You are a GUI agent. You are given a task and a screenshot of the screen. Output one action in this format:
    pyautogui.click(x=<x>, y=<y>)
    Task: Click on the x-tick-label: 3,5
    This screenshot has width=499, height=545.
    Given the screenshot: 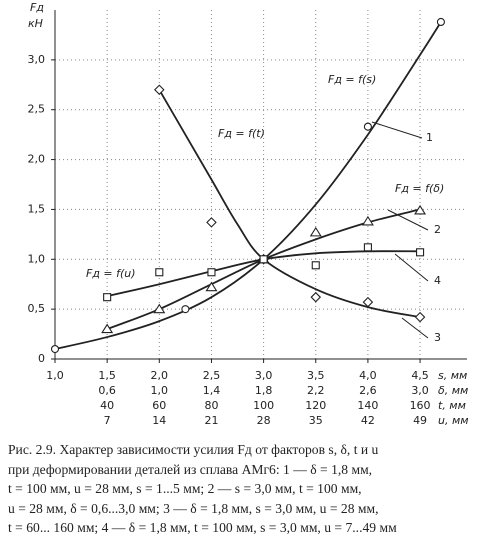 What is the action you would take?
    pyautogui.click(x=316, y=375)
    